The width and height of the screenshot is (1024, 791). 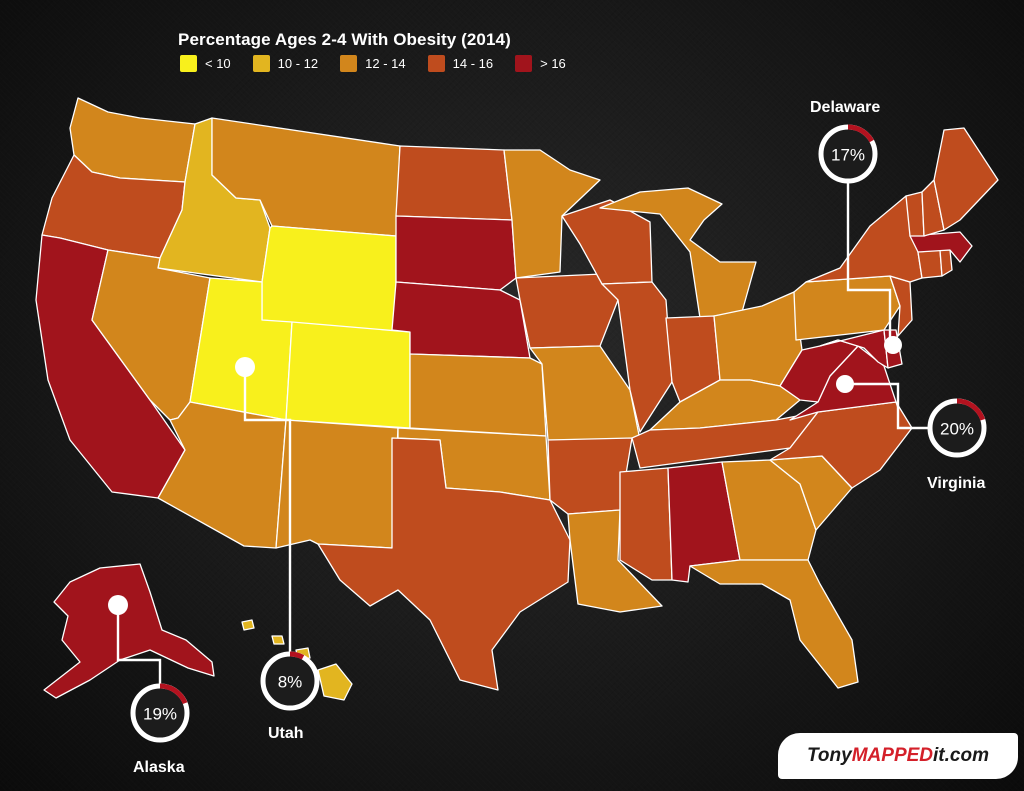 I want to click on state-nd, so click(x=454, y=183).